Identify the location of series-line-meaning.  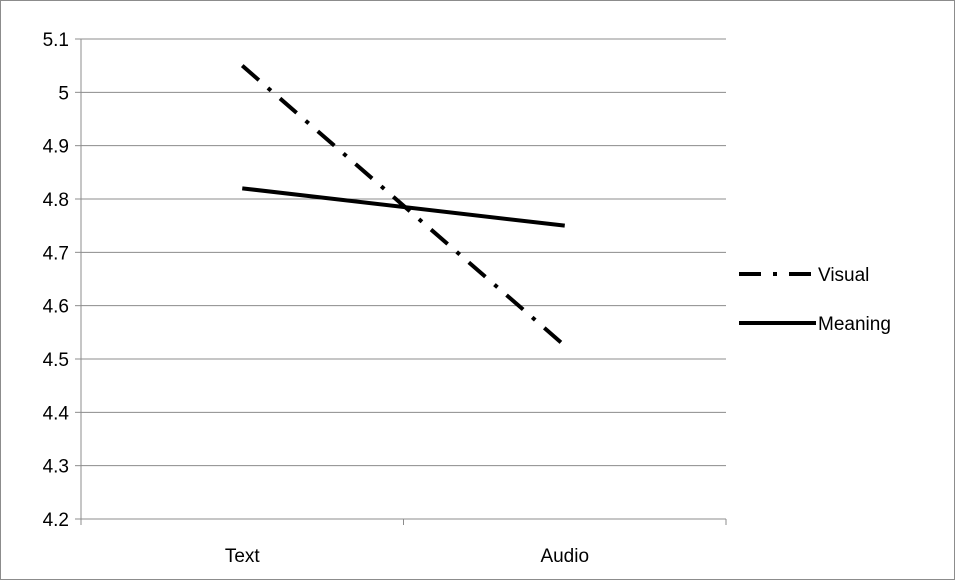
(403, 207).